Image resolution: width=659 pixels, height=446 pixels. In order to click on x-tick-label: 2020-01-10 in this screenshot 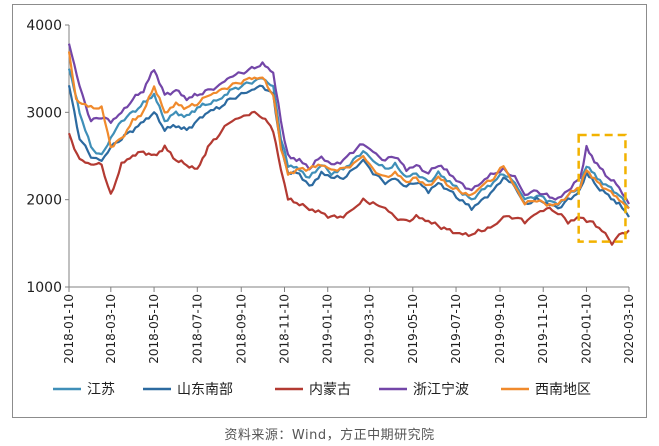, I will do `click(586, 329)`.